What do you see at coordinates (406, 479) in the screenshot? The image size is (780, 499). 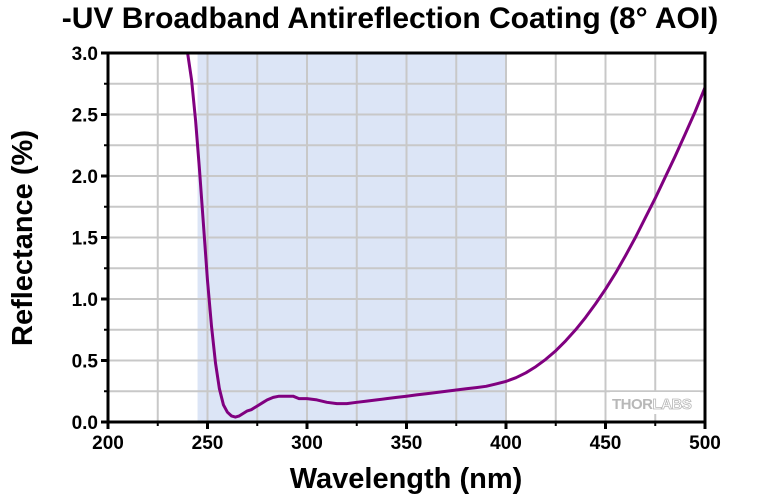 I see `x-axis-title: Wavelength (nm)` at bounding box center [406, 479].